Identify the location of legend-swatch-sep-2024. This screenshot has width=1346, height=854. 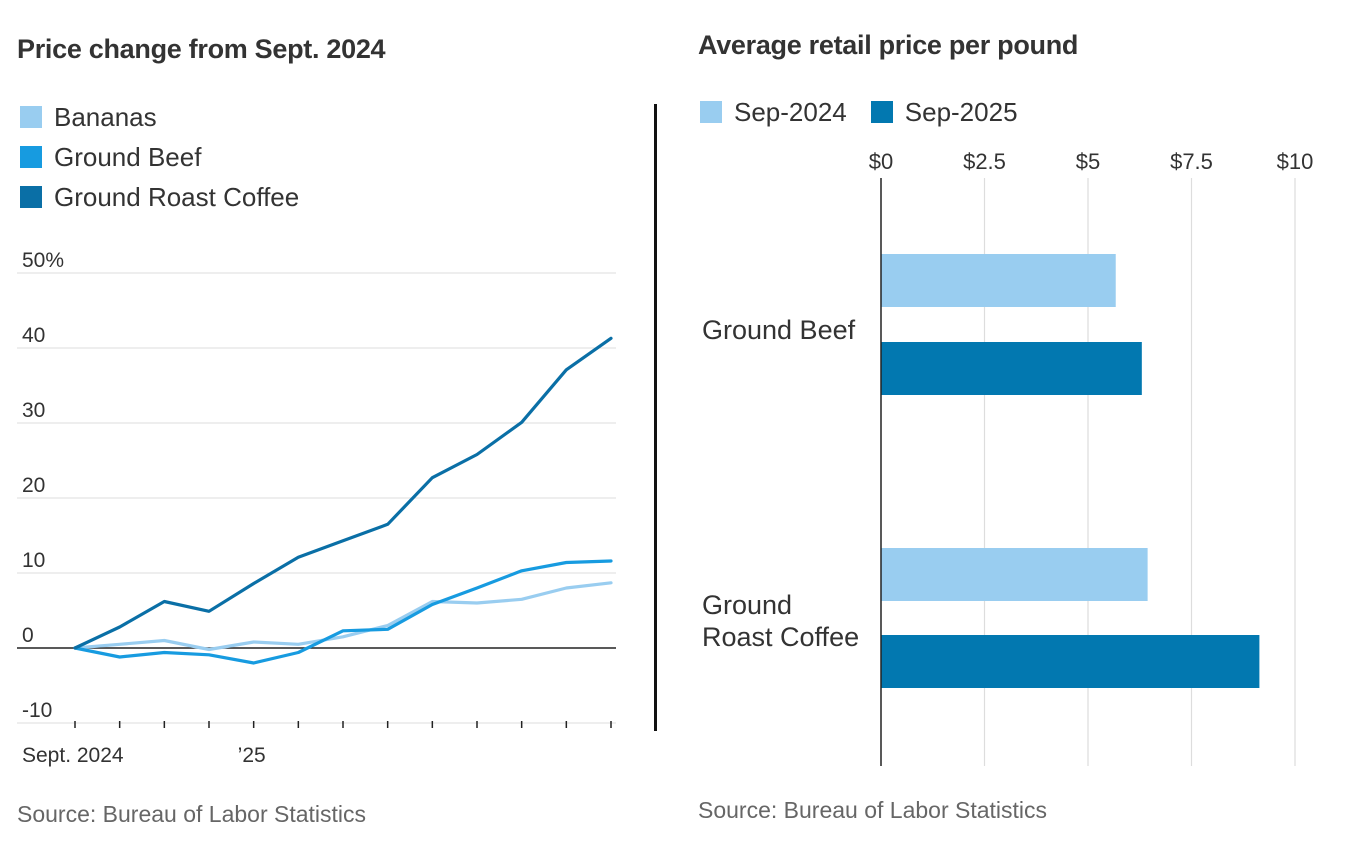
(711, 112).